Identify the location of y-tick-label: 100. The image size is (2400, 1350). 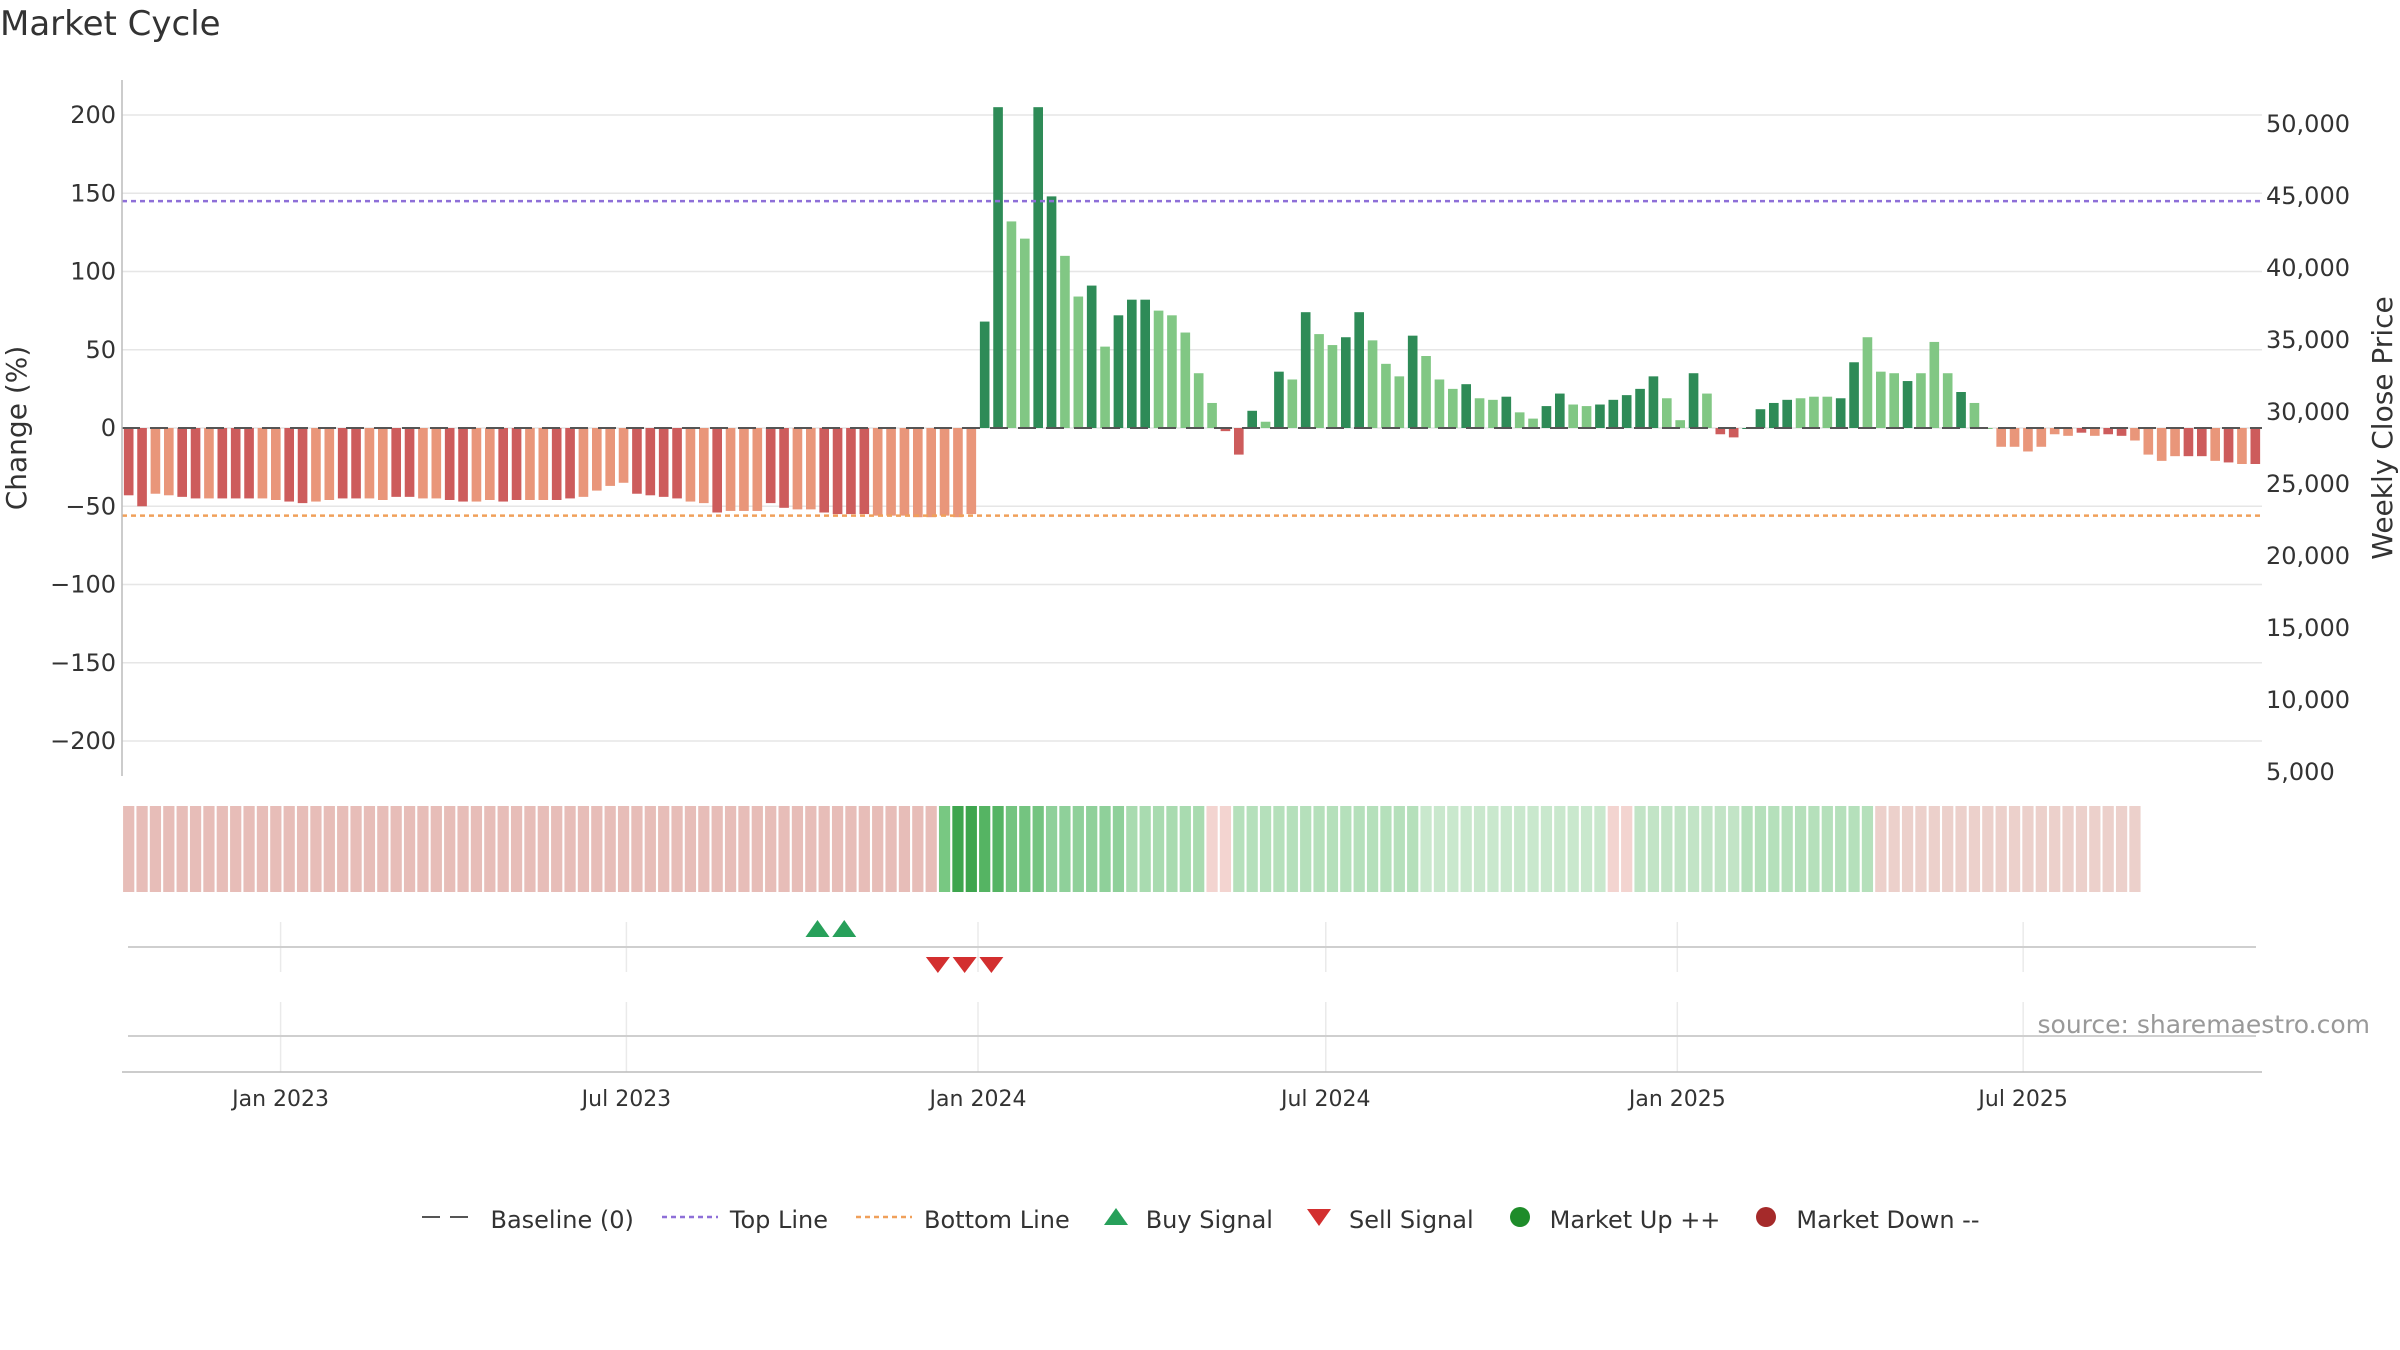
(93, 272).